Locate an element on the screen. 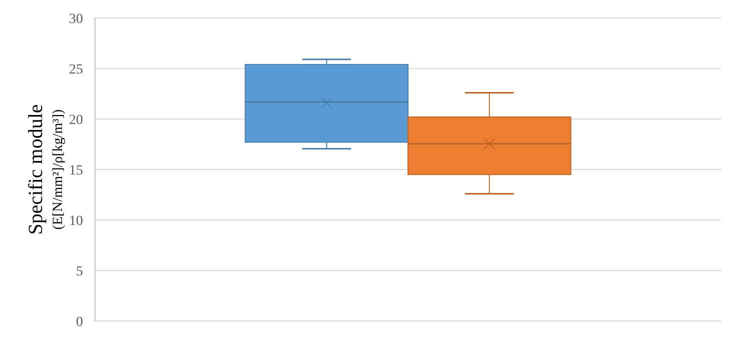  y-tick-label: 0 is located at coordinates (79, 322).